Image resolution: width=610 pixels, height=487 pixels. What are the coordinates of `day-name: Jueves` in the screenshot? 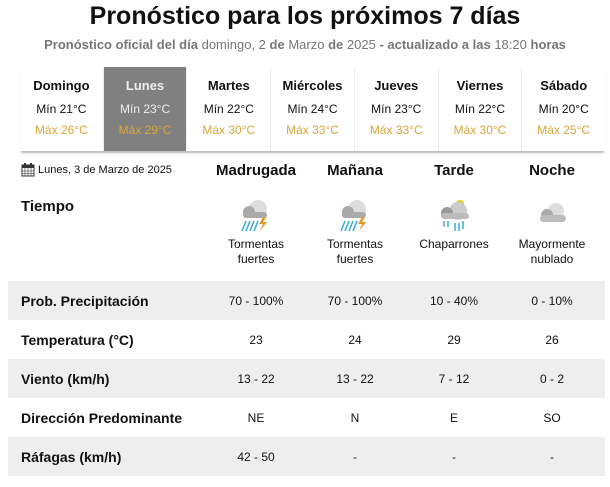 It's located at (396, 85).